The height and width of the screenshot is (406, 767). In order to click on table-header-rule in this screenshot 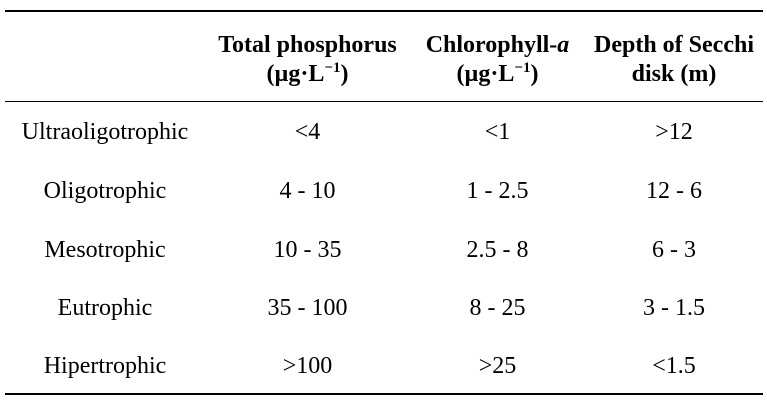, I will do `click(384, 101)`.